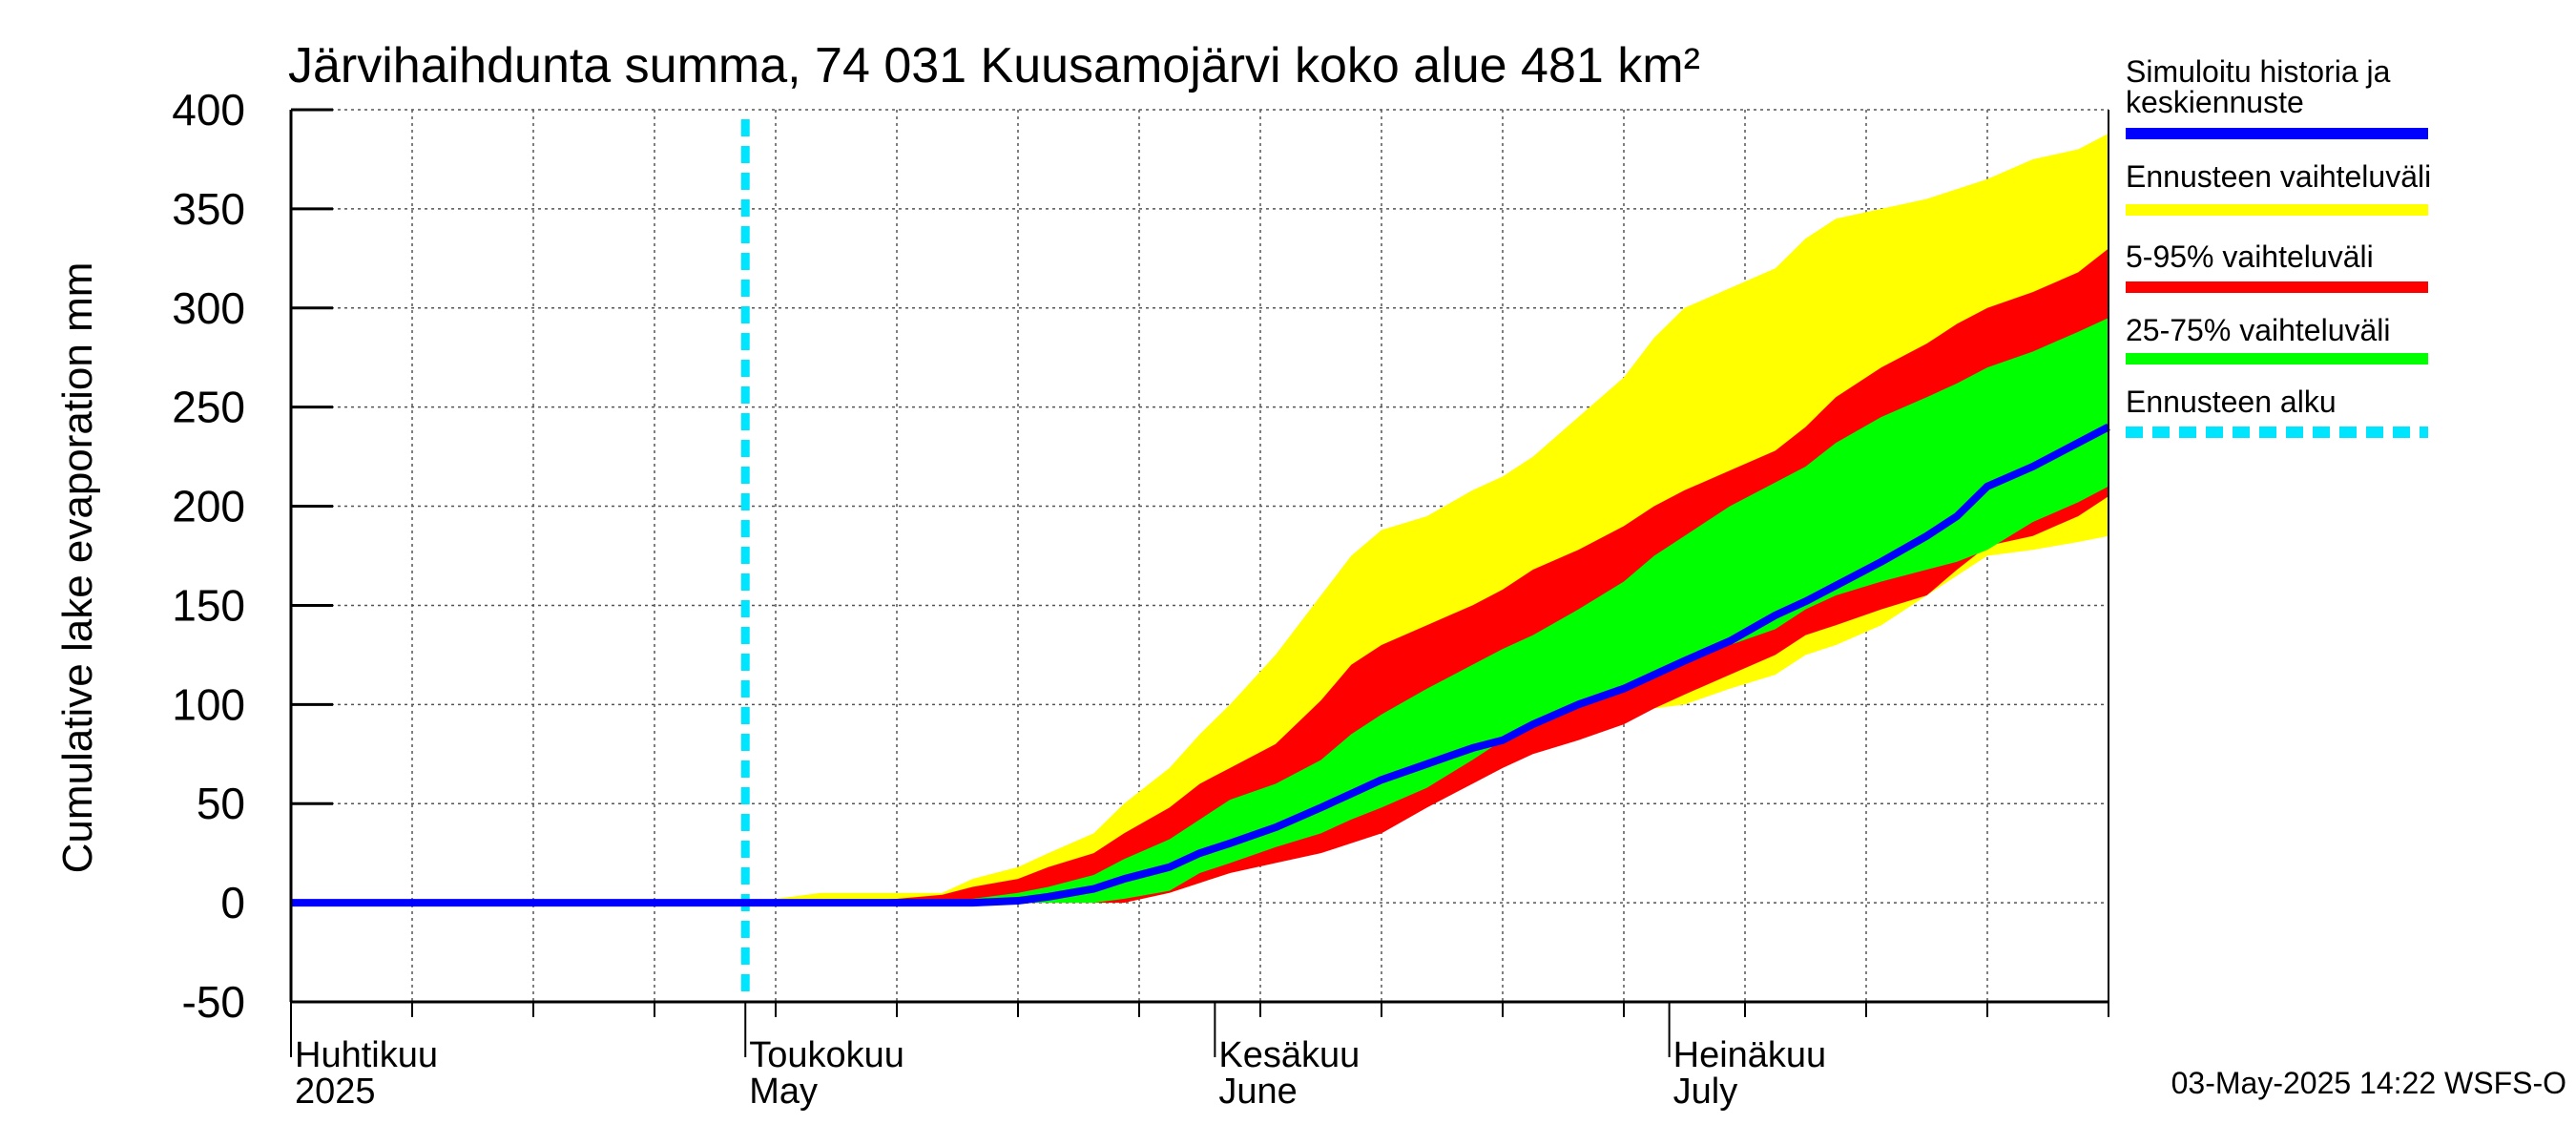  I want to click on x-month-label: Huhtikuu, so click(366, 1055).